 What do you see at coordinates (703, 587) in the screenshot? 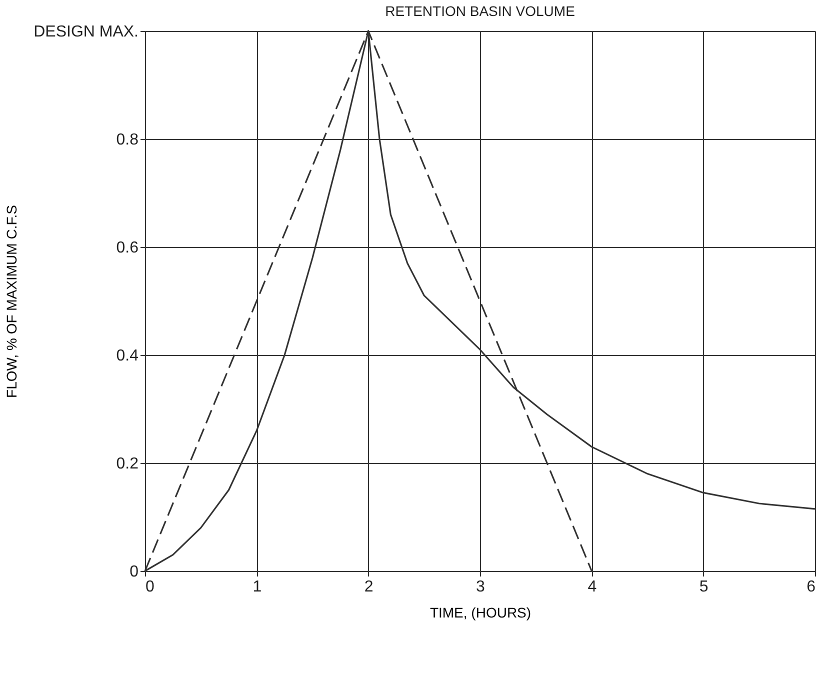
I see `x-tick-label: 5` at bounding box center [703, 587].